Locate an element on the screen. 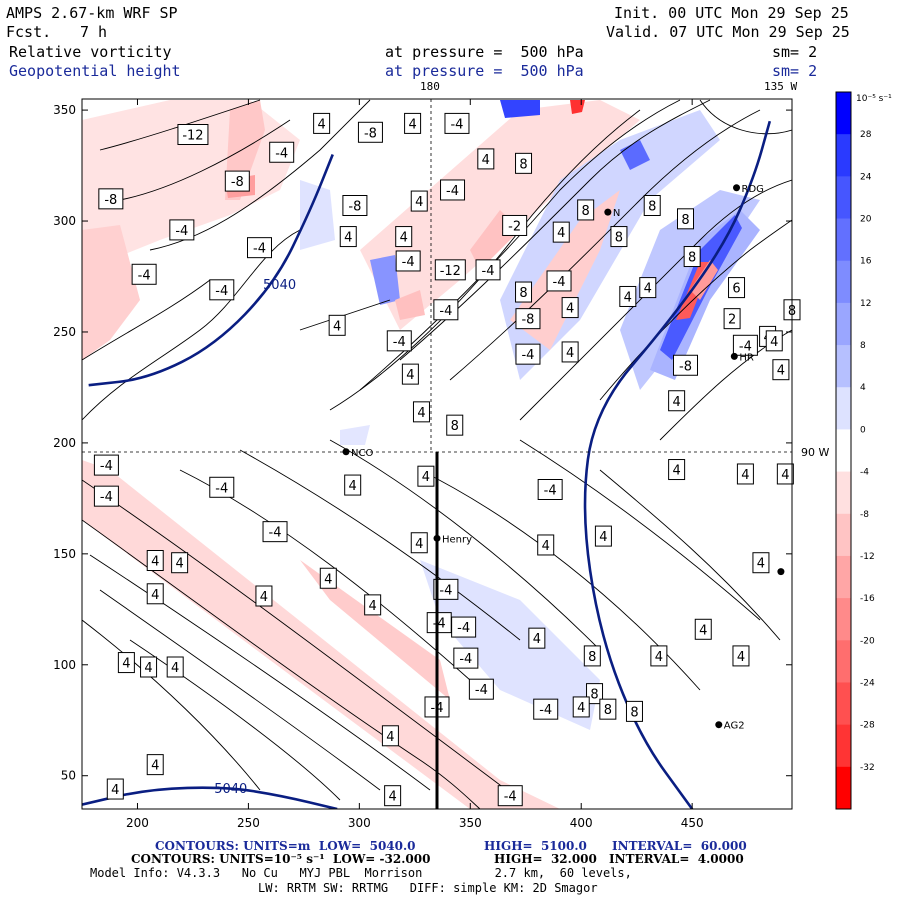  contour-label-text: -8 is located at coordinates (527, 320).